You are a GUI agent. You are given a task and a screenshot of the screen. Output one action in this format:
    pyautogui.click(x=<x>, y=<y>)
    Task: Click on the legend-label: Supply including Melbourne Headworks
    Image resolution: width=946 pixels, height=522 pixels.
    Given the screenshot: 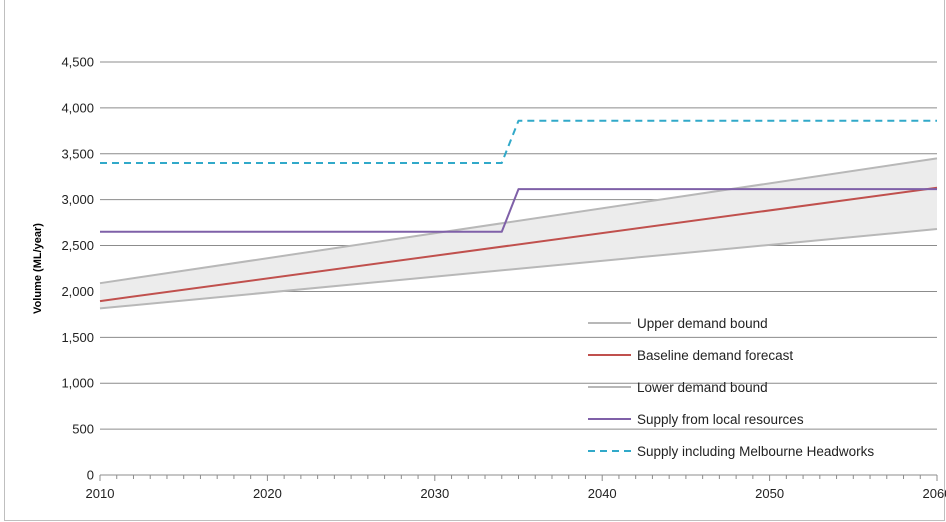 What is the action you would take?
    pyautogui.click(x=755, y=451)
    